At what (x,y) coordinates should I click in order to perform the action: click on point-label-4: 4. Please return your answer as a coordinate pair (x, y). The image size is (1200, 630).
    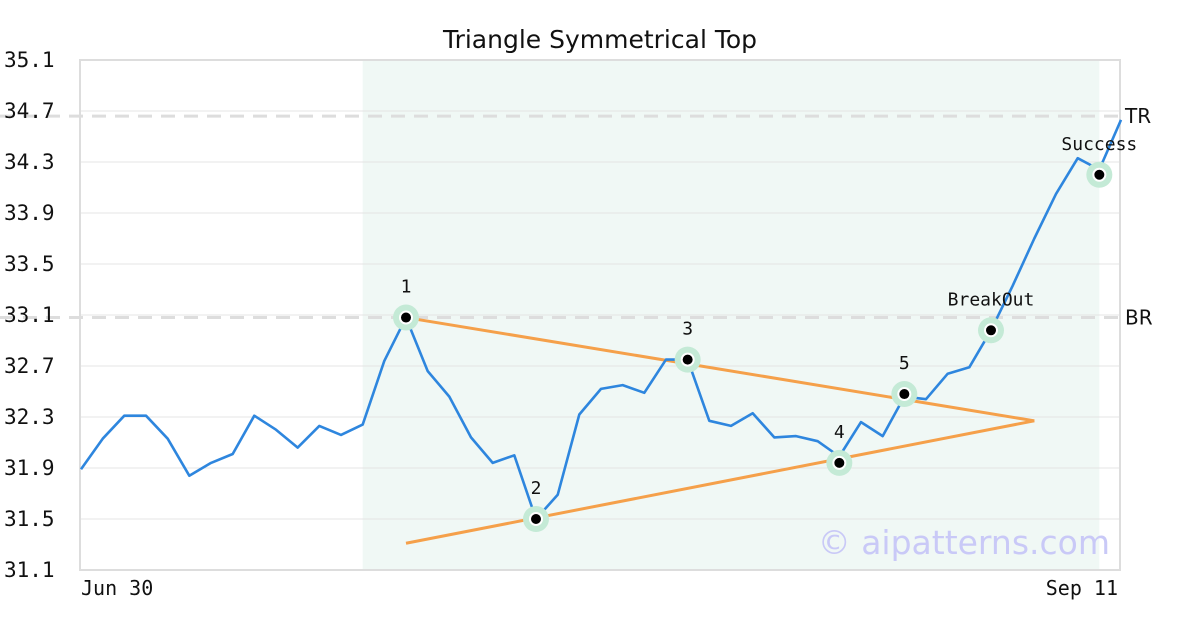
    Looking at the image, I should click on (839, 432).